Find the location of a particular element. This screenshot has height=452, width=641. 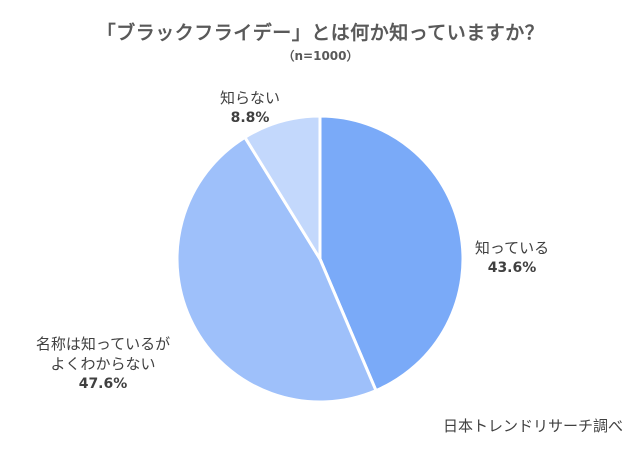

slice-value: 47.6% is located at coordinates (103, 384).